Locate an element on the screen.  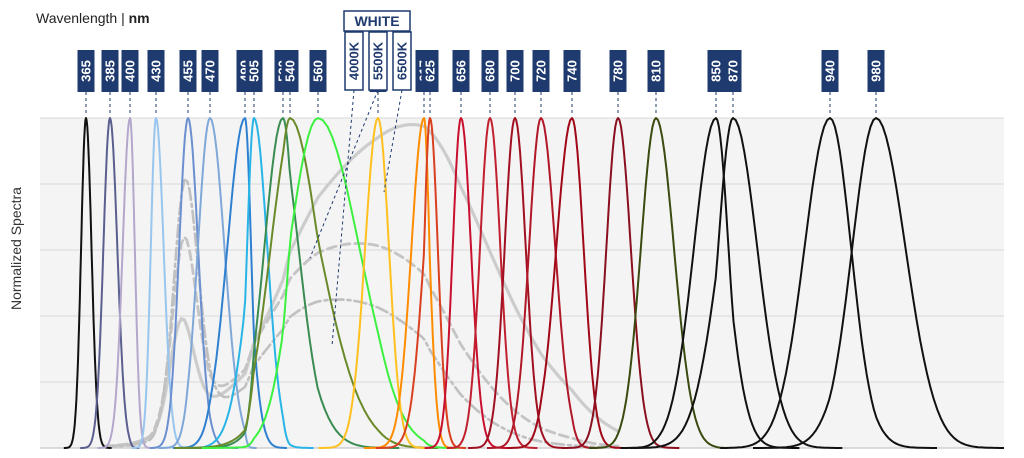
white-group-box is located at coordinates (377, 21).